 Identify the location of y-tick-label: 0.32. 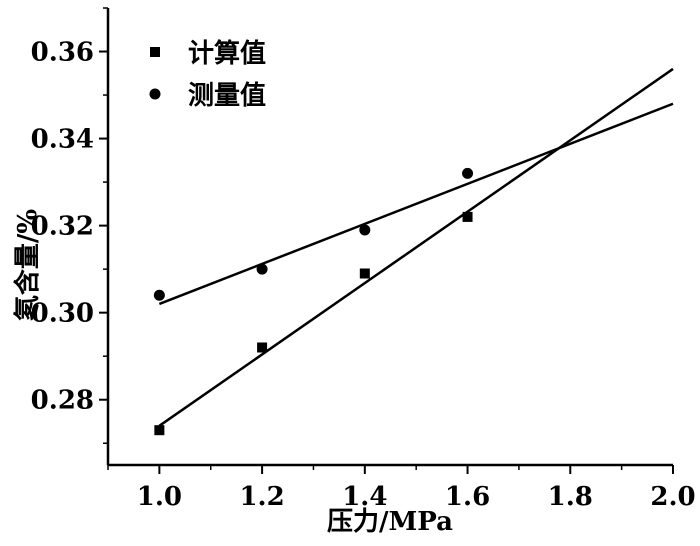
(62, 227).